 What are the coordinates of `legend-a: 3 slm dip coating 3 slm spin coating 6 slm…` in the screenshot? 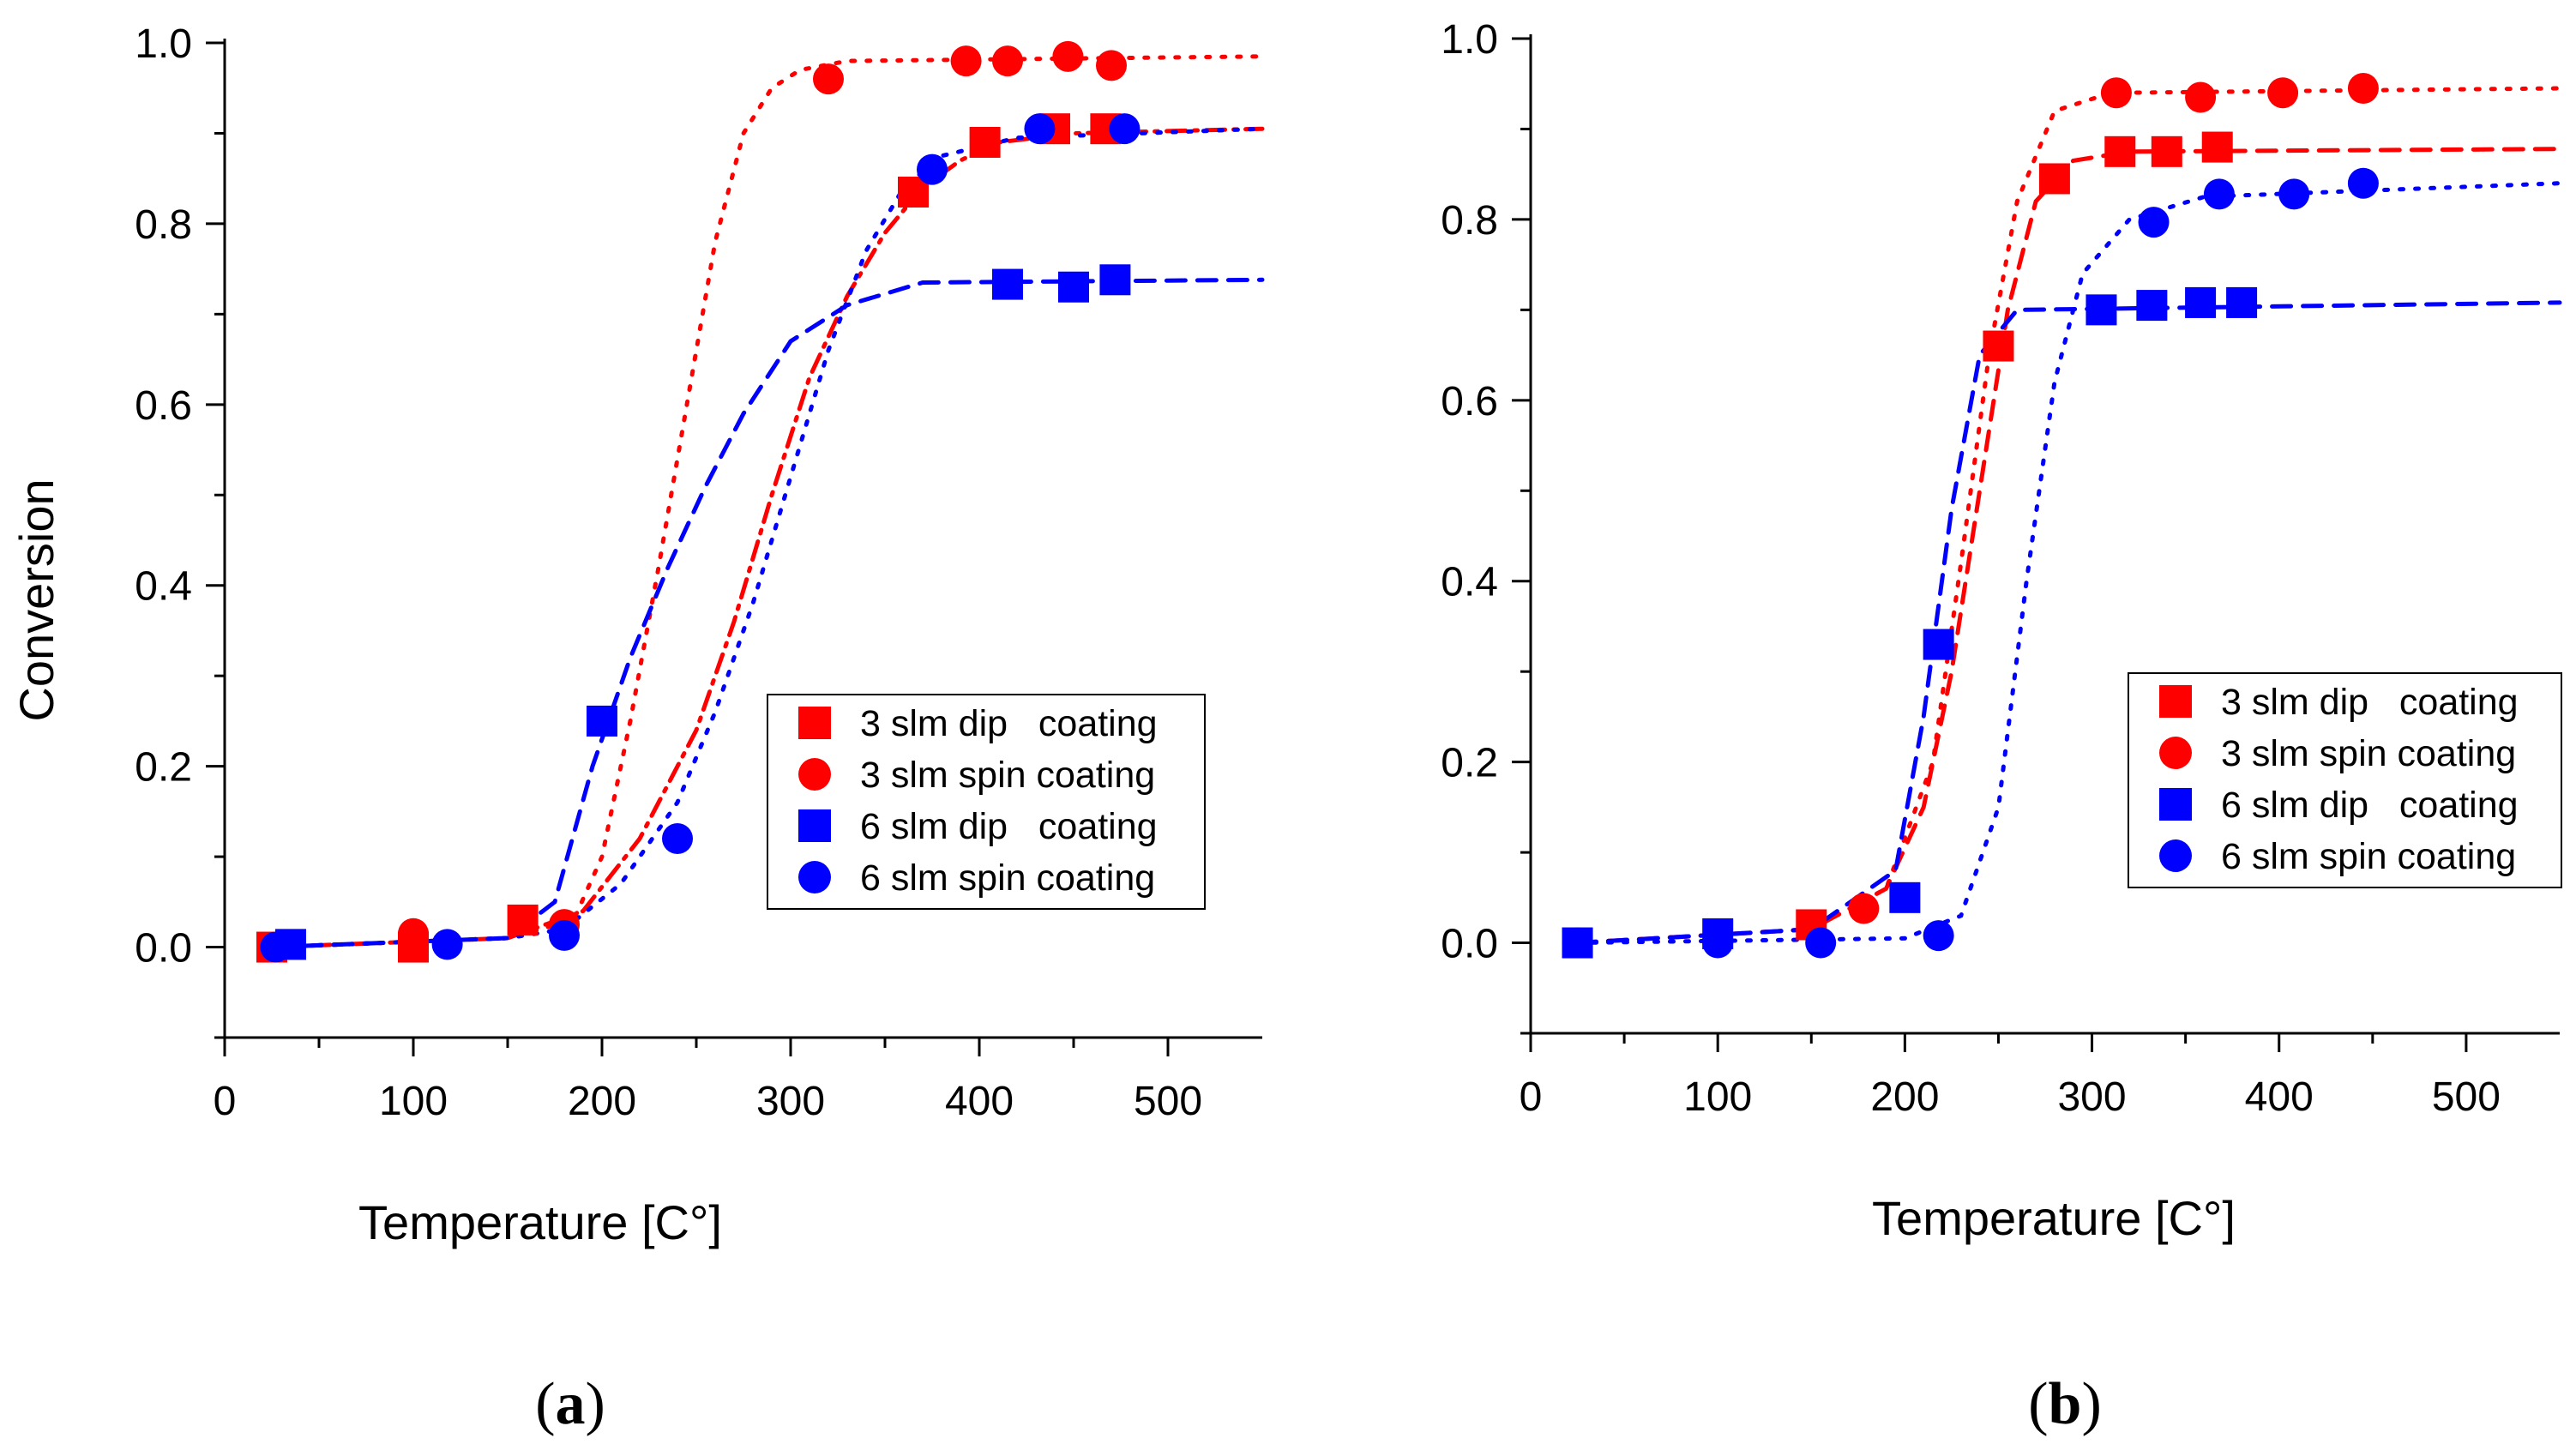 It's located at (987, 802).